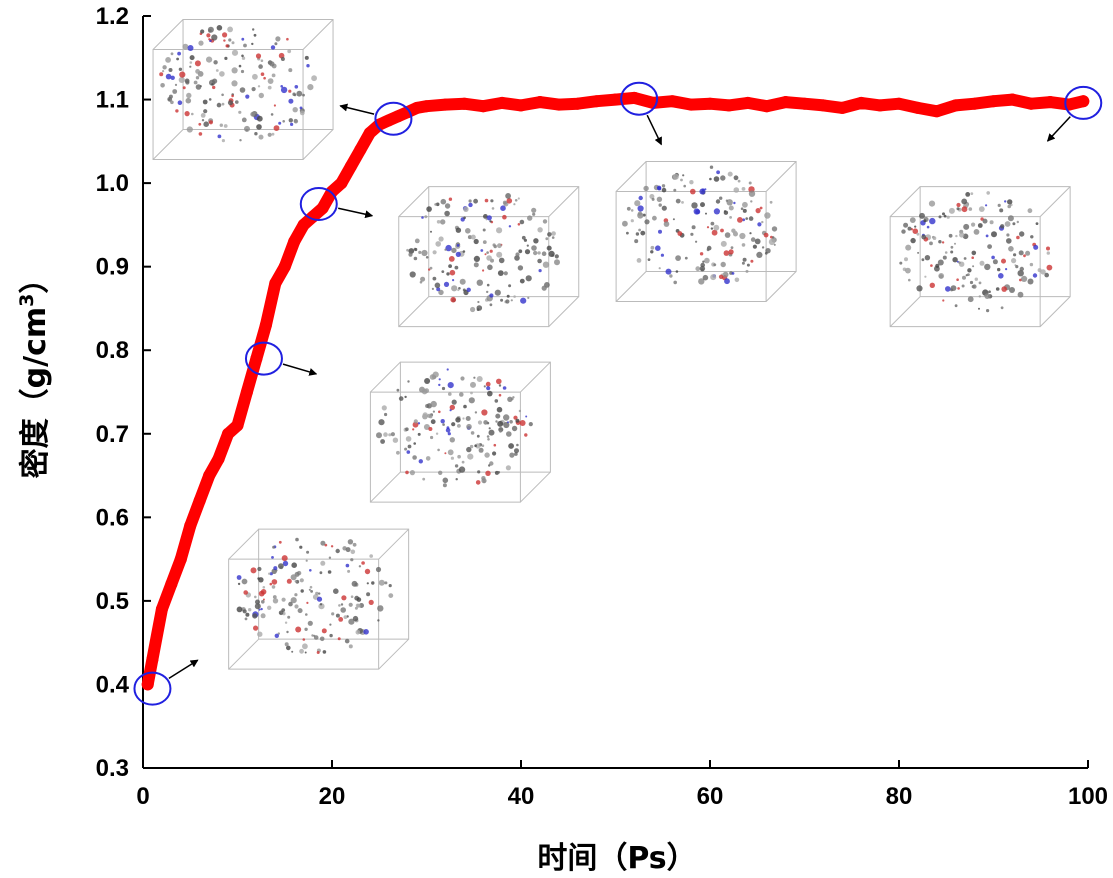  Describe the element at coordinates (654, 130) in the screenshot. I see `snapshot-arrow` at that location.